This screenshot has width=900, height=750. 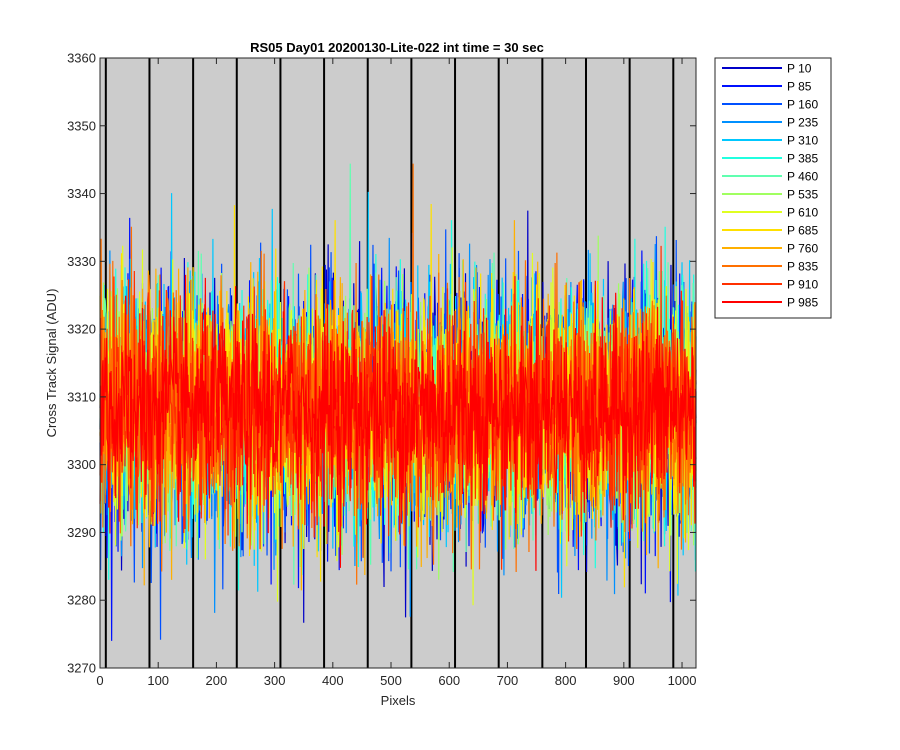 What do you see at coordinates (81, 193) in the screenshot?
I see `y-tick-label-7: 3340` at bounding box center [81, 193].